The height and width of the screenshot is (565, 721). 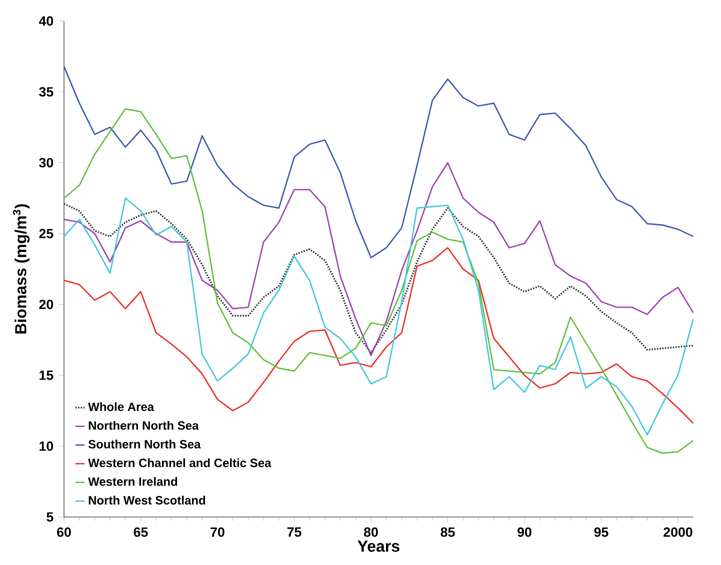 What do you see at coordinates (50, 517) in the screenshot?
I see `y-tick-label: 5` at bounding box center [50, 517].